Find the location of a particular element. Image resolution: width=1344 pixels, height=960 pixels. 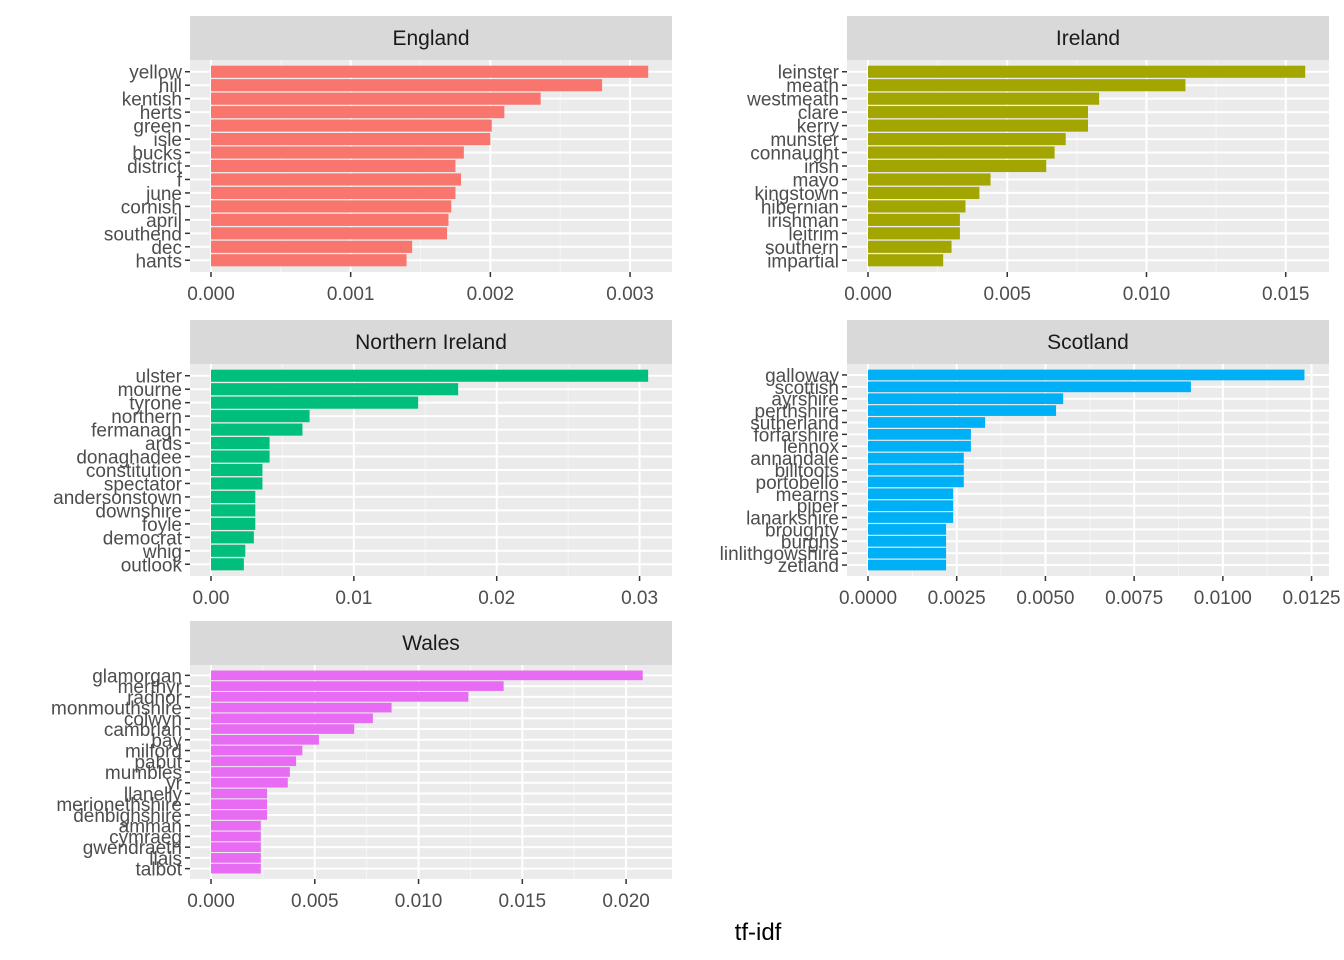

bar-june is located at coordinates (333, 192).